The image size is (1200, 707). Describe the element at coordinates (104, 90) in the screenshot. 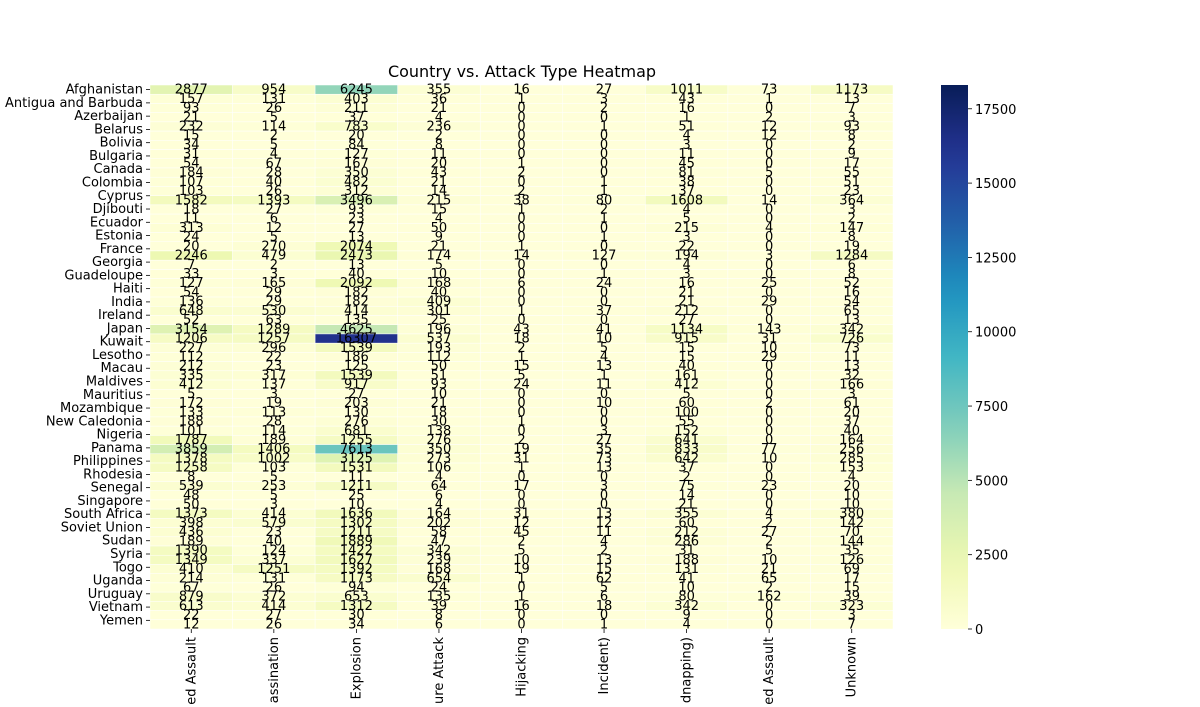

I see `row-tick-label: Afghanistan` at that location.